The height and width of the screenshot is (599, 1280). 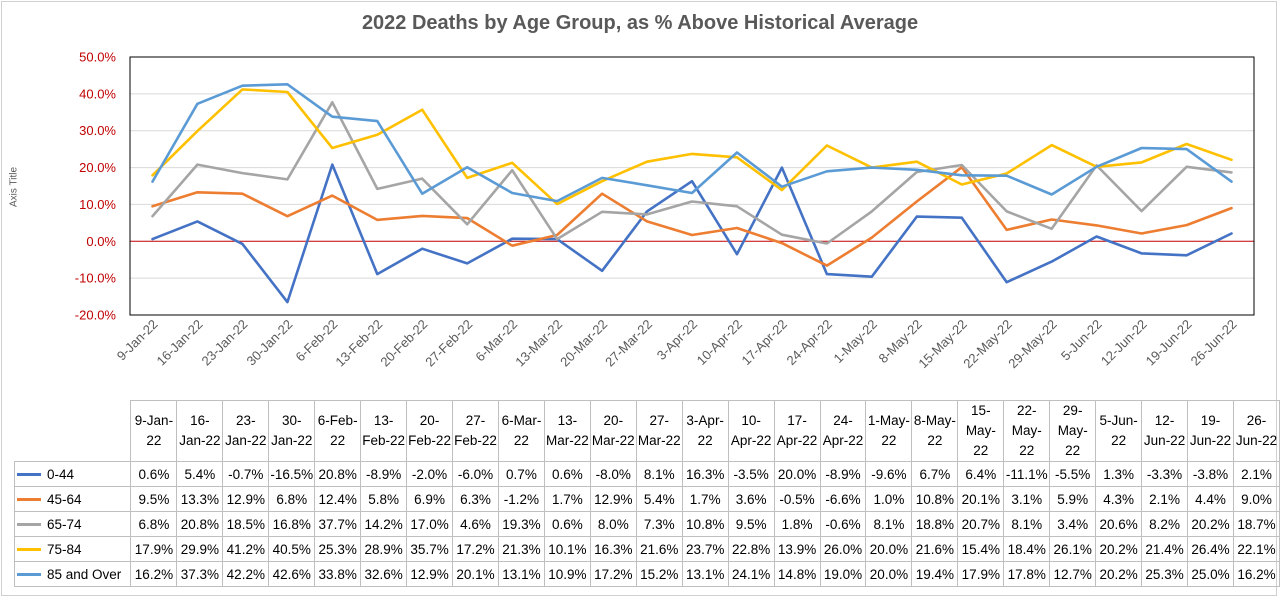 I want to click on table-cell: 18.5%, so click(x=246, y=524).